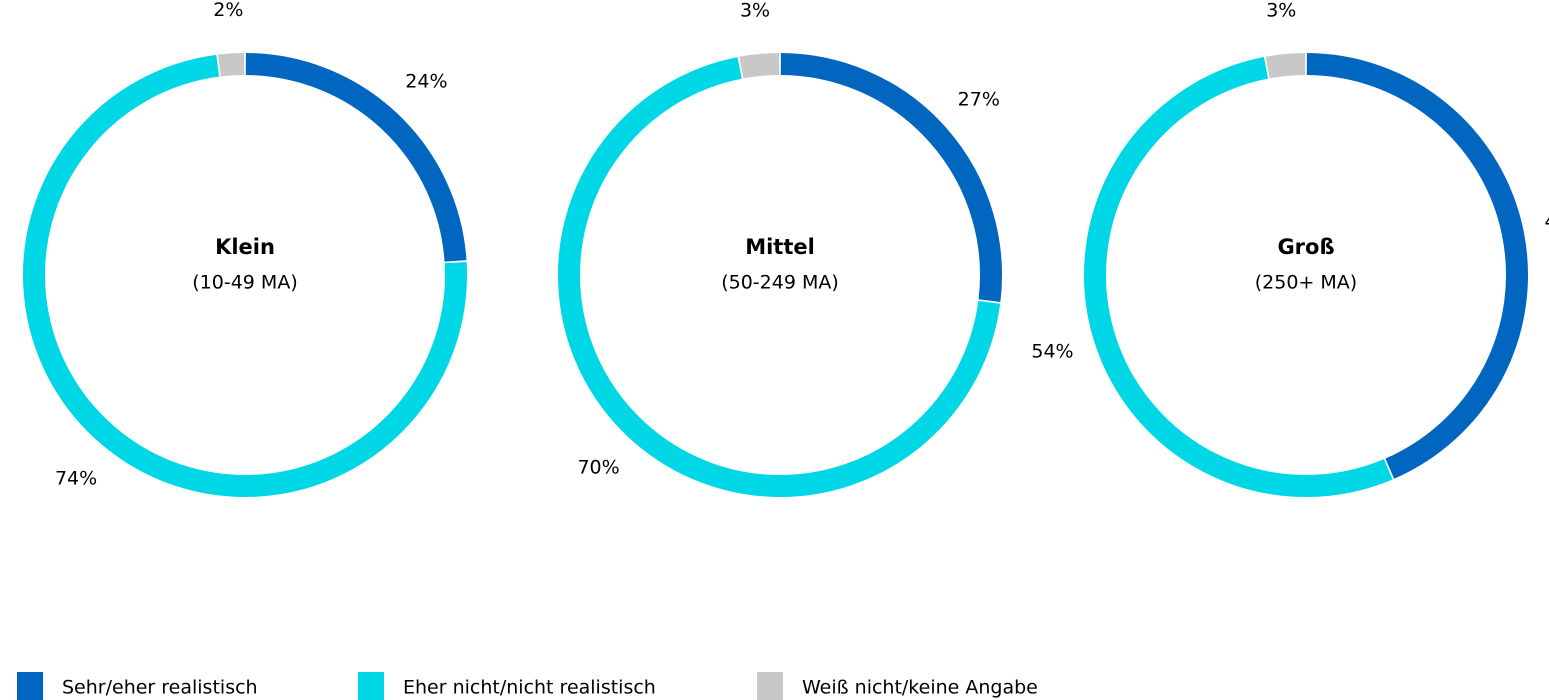 This screenshot has width=1549, height=700. I want to click on legend-label: Eher nicht/nicht realistisch, so click(529, 688).